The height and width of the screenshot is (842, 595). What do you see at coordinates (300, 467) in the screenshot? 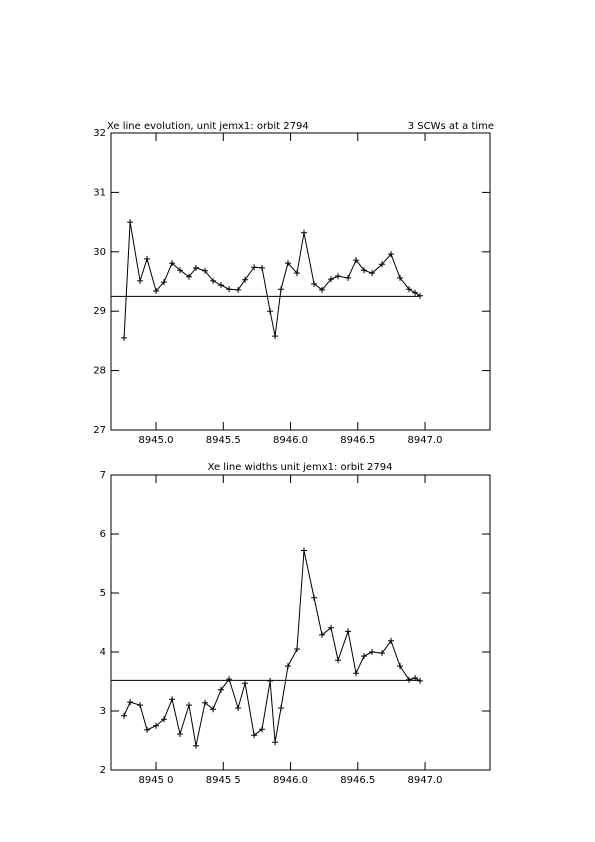
I see `chart-title: Xe line widths unit jemx1: orbit 2794` at bounding box center [300, 467].